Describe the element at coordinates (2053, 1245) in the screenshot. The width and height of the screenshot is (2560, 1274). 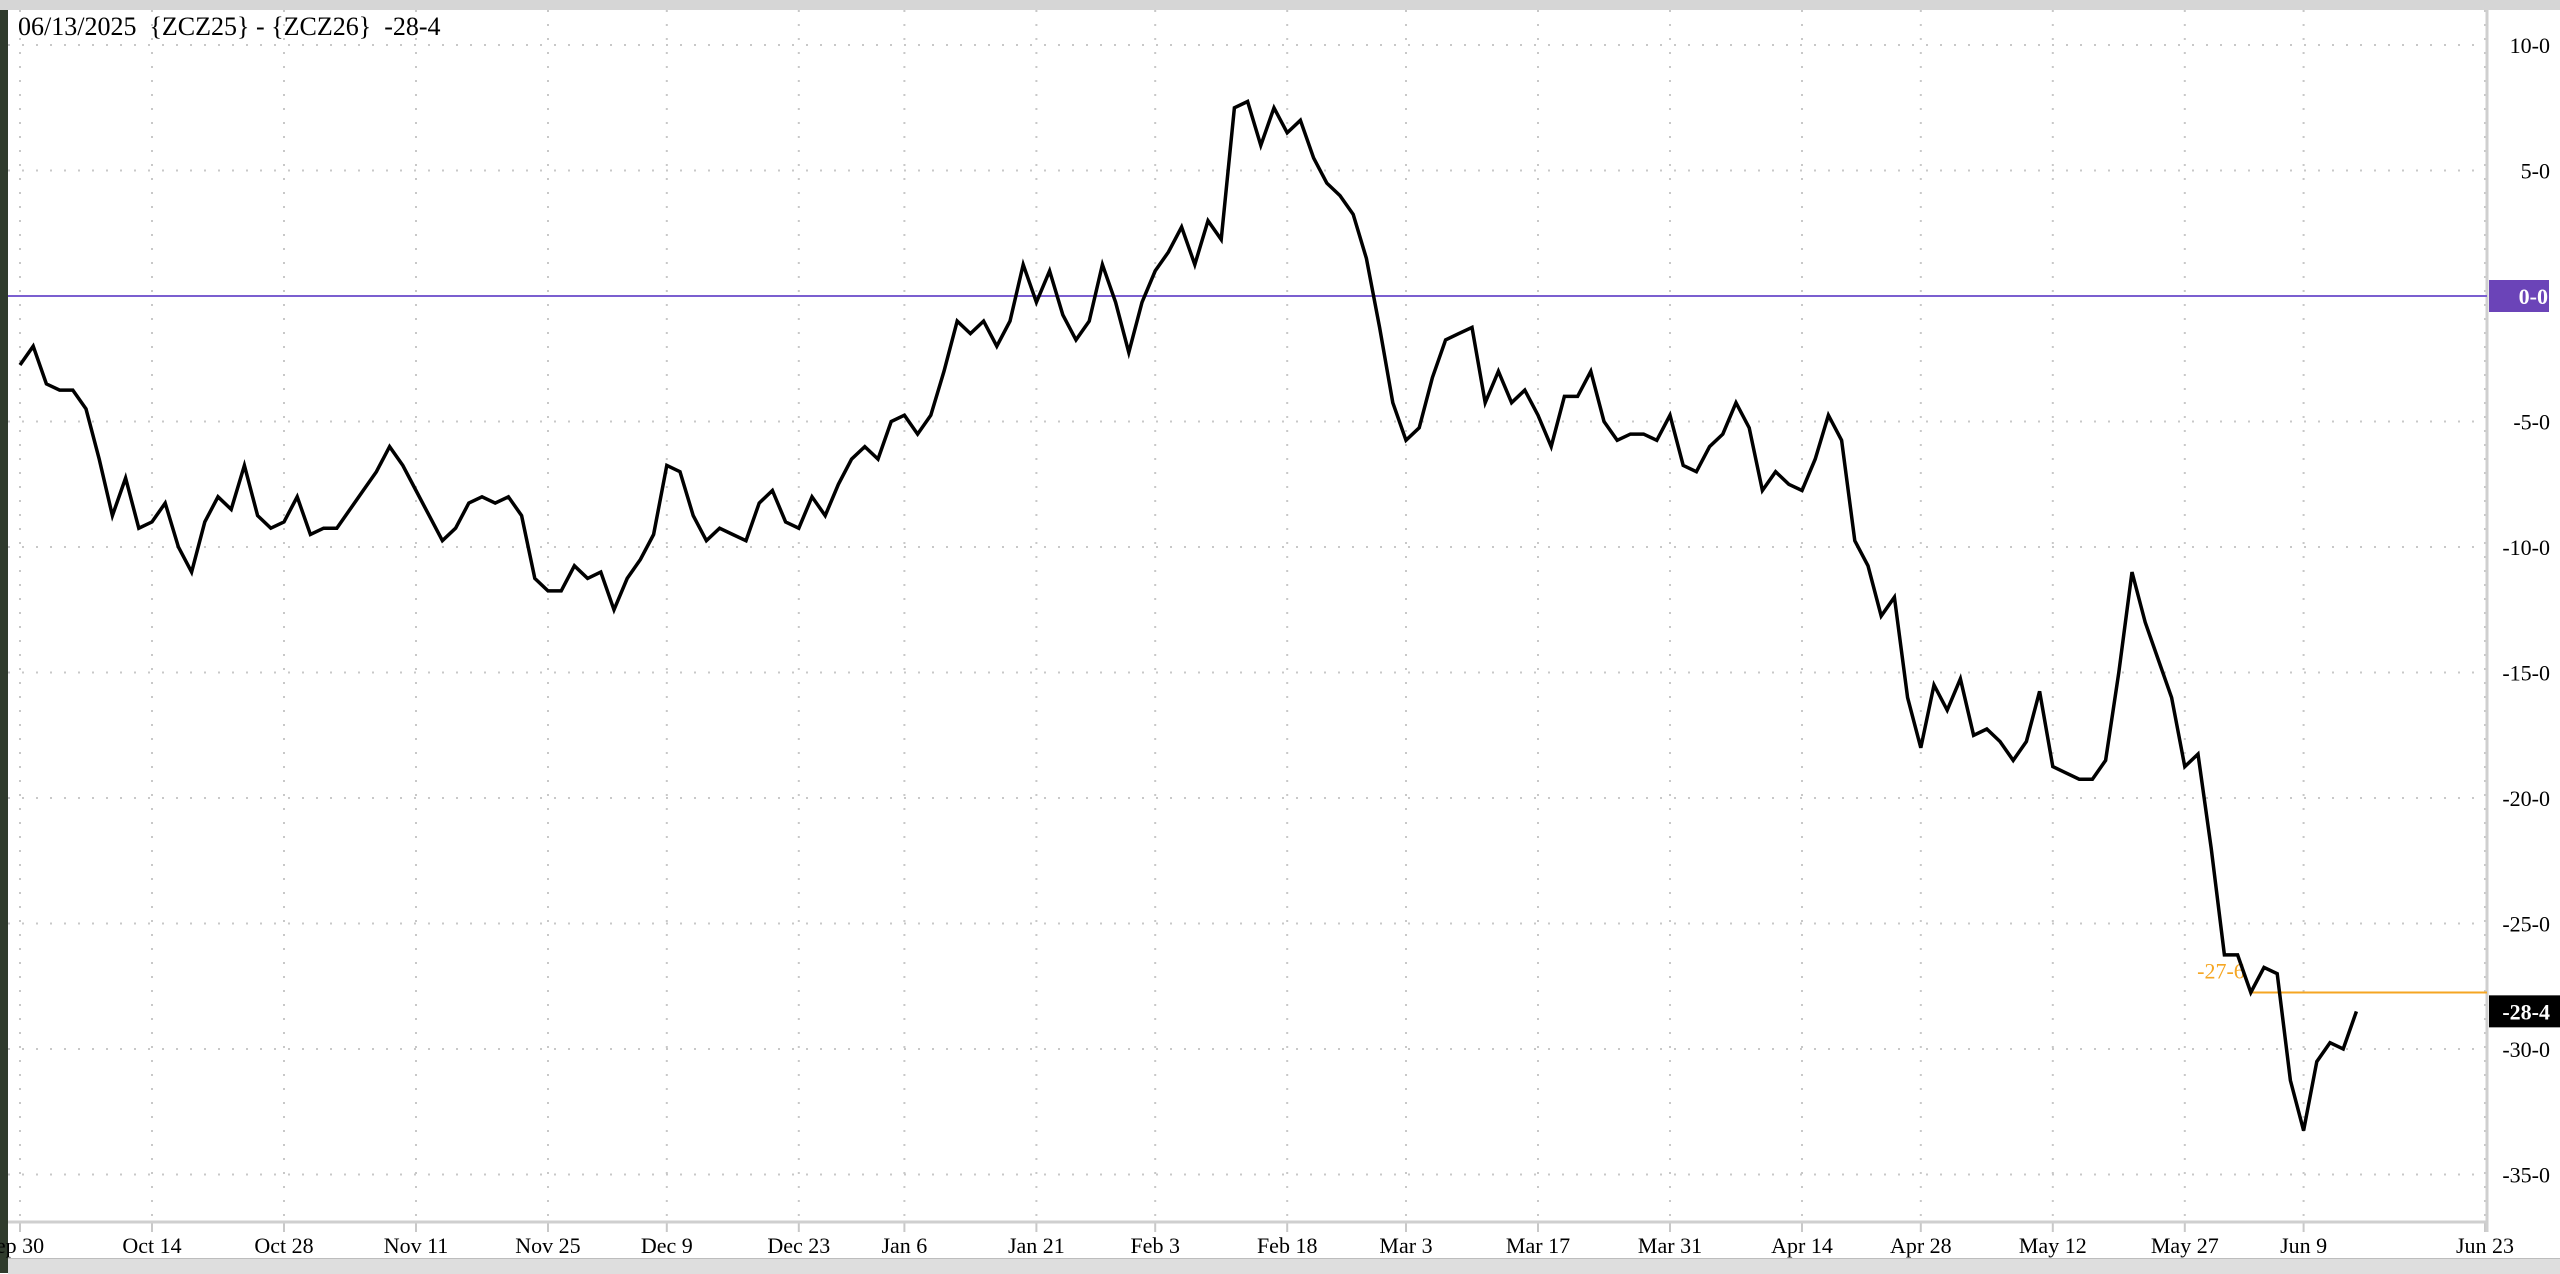
I see `x-tick-label: May 12` at that location.